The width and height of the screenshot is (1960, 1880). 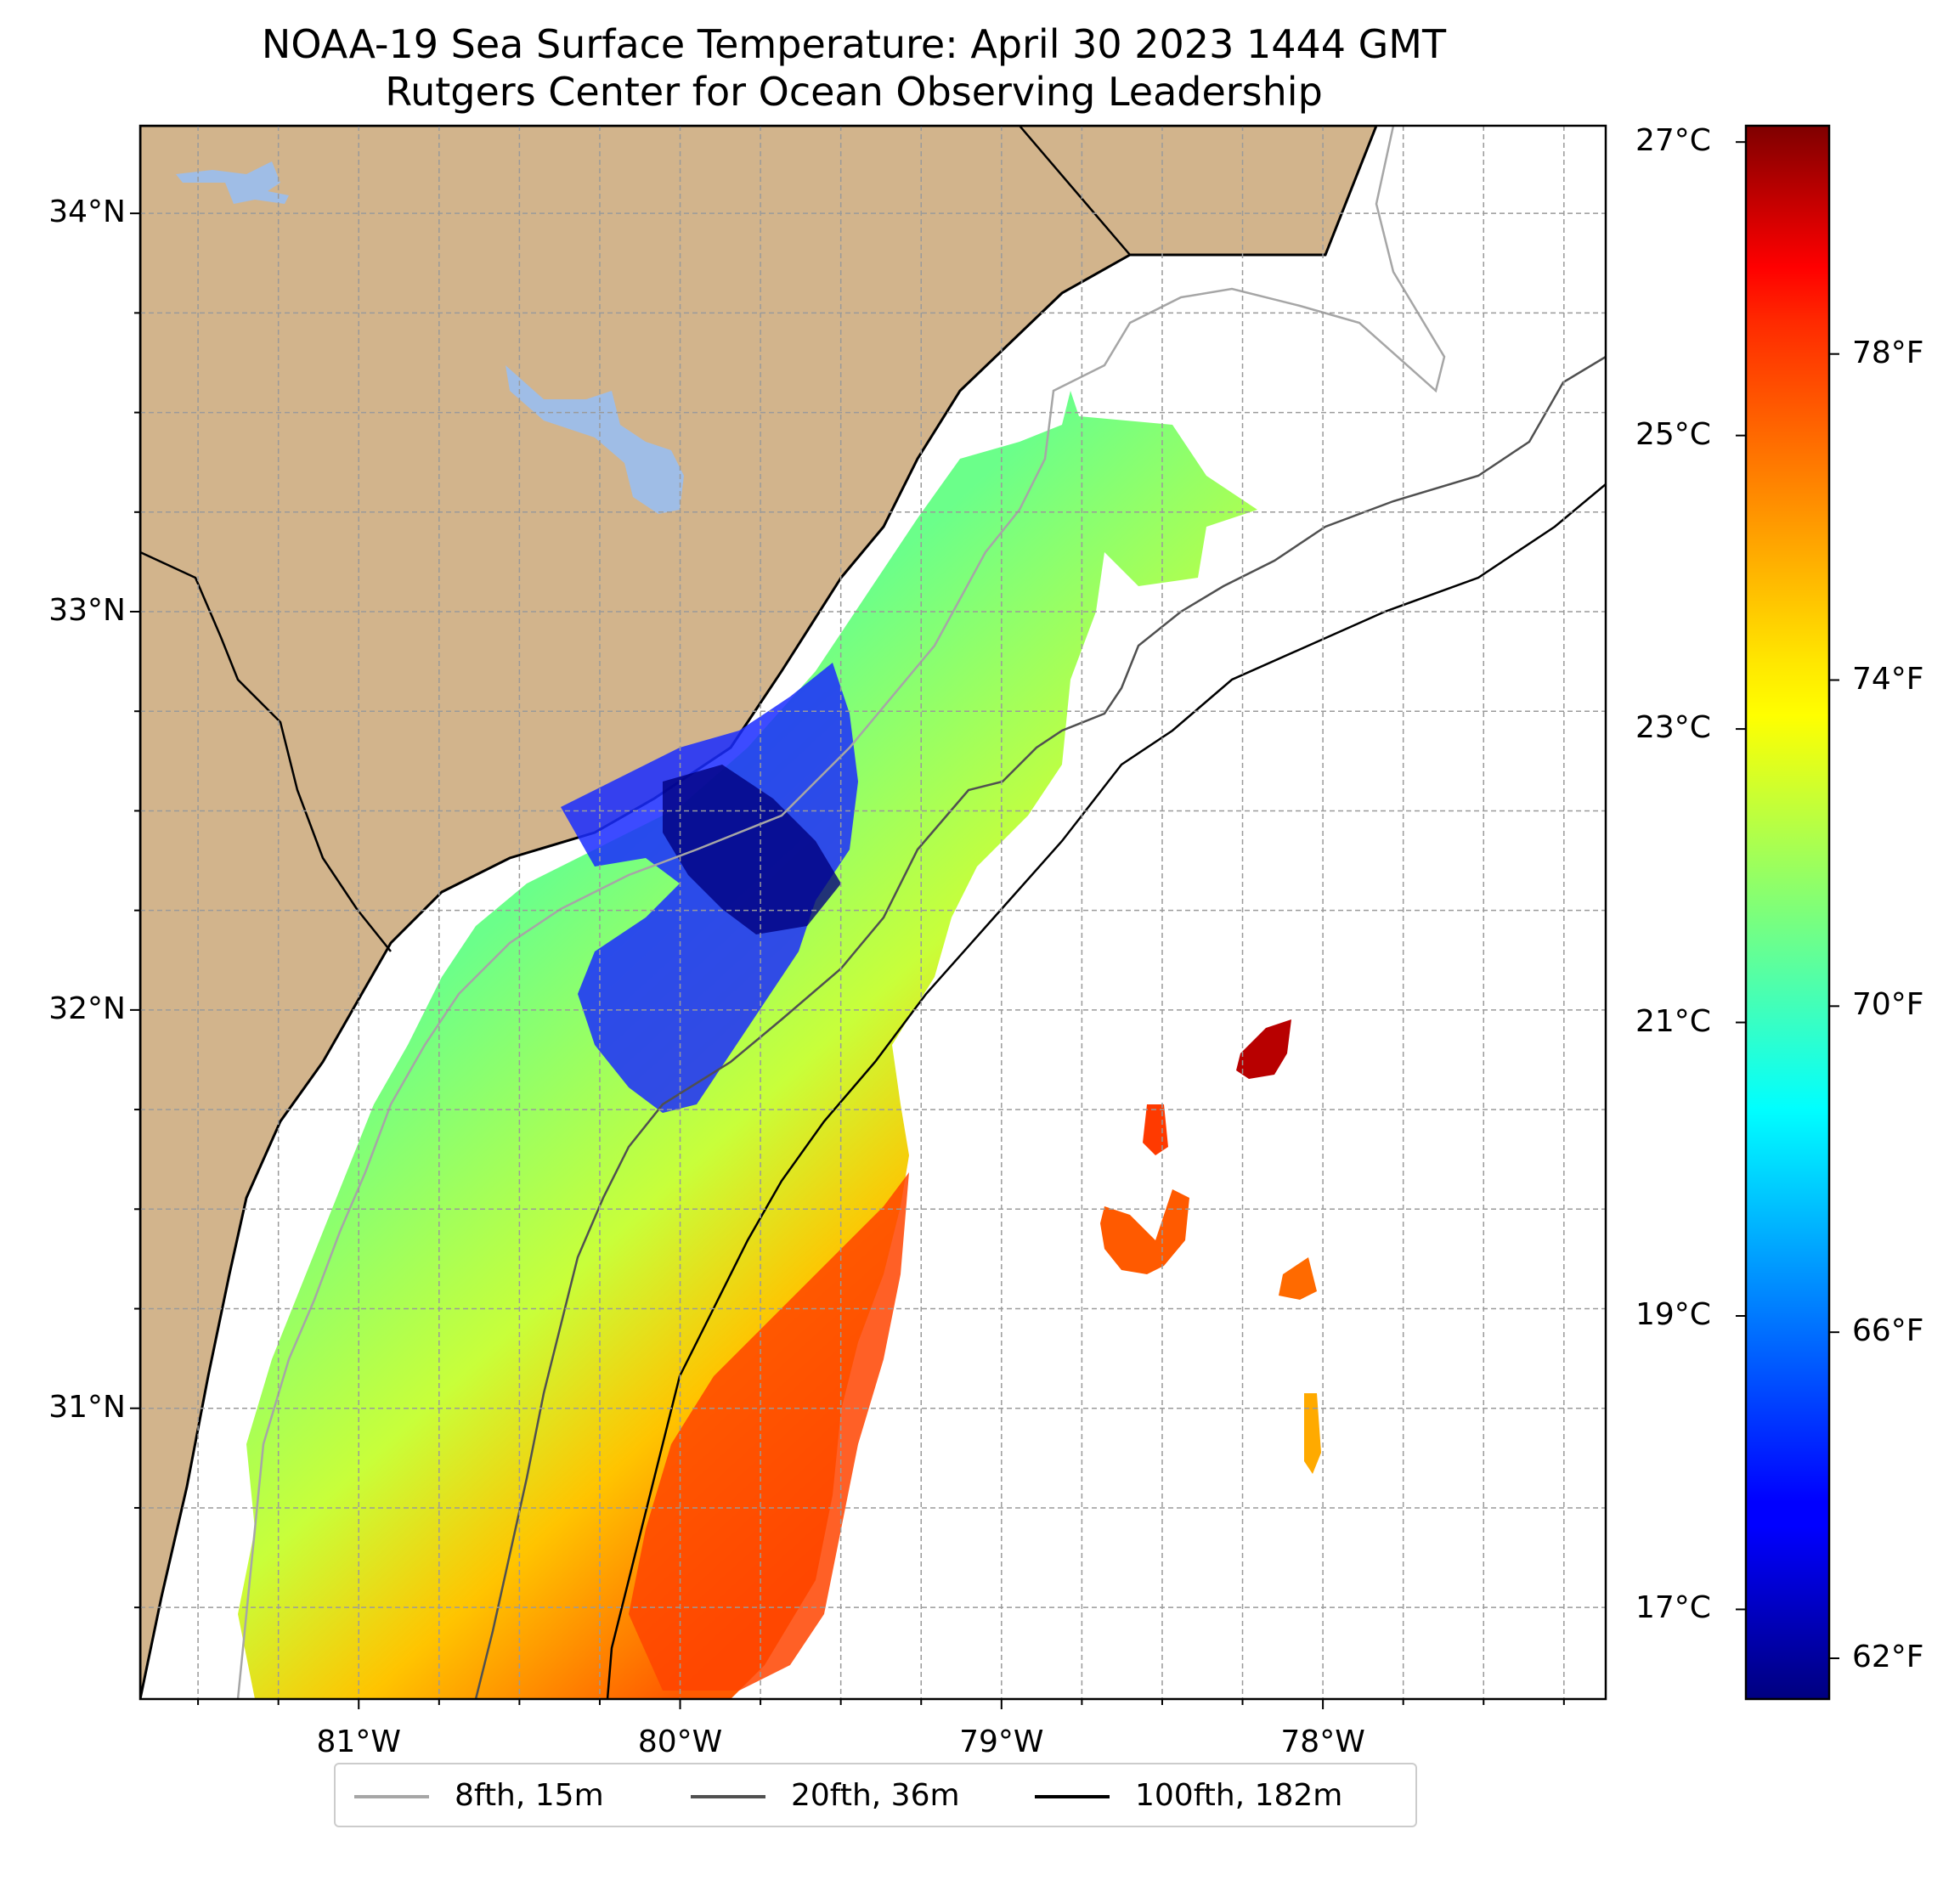 What do you see at coordinates (359, 1742) in the screenshot?
I see `lon-label: 81°W` at bounding box center [359, 1742].